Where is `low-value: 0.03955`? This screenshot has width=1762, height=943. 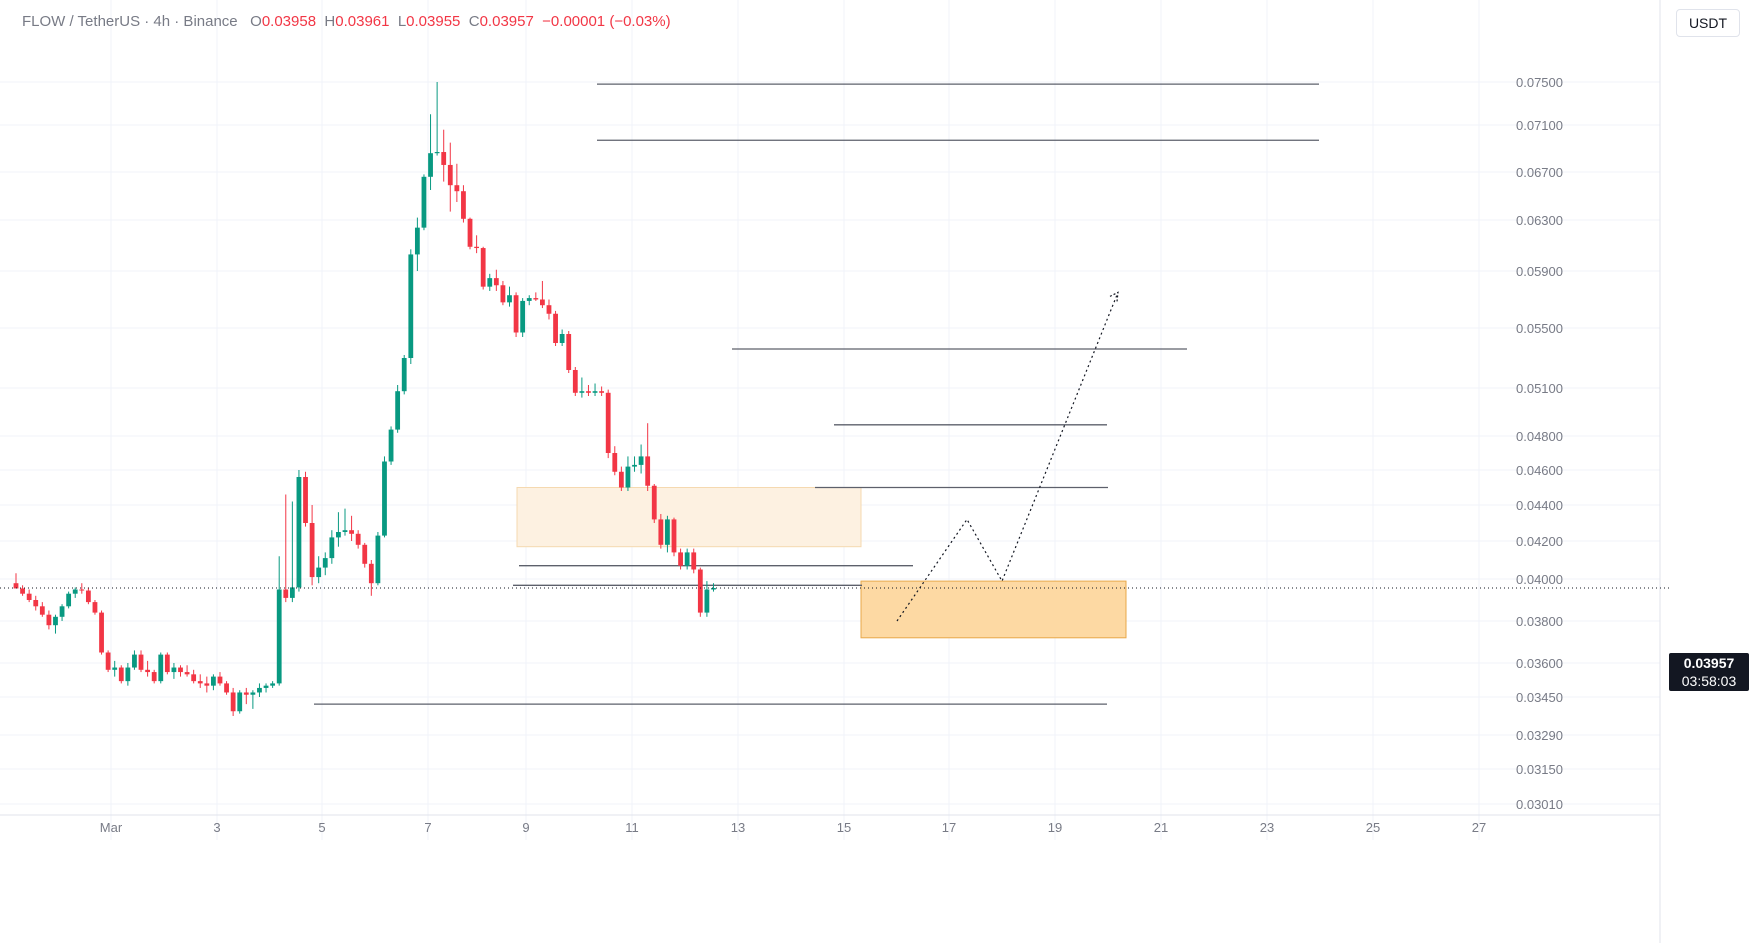
low-value: 0.03955 is located at coordinates (433, 21).